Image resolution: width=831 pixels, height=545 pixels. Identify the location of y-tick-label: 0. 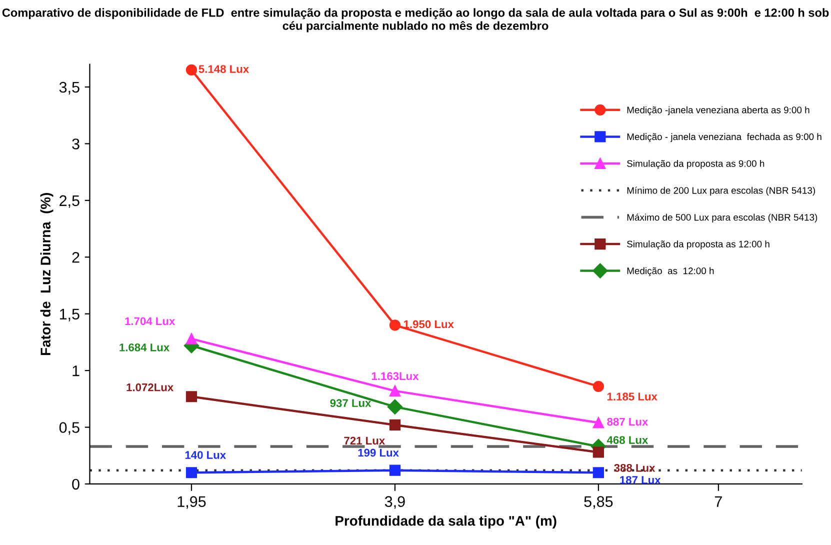
(76, 484).